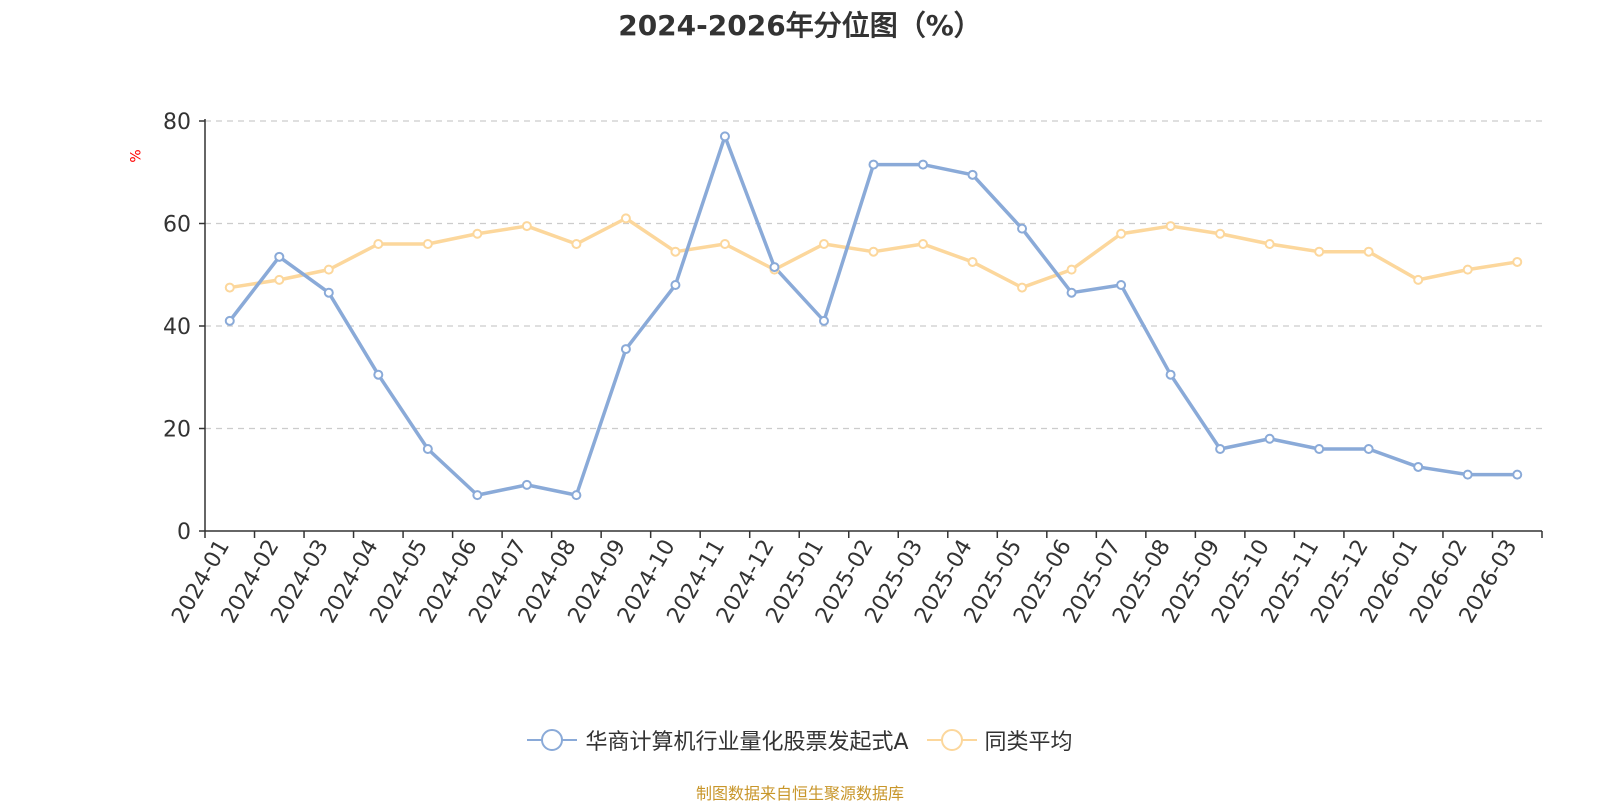 Image resolution: width=1600 pixels, height=804 pixels. Describe the element at coordinates (747, 742) in the screenshot. I see `legend-label-fund: 华商计算机行业量化股票发起式A` at that location.